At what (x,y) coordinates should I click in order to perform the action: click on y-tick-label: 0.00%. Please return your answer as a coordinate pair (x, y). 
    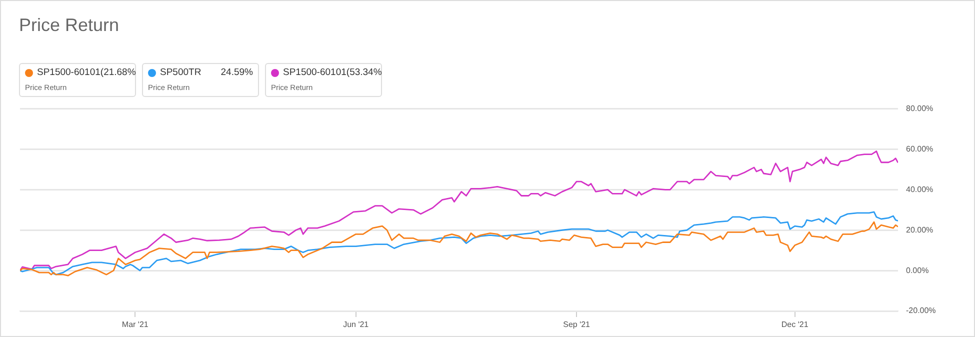
    Looking at the image, I should click on (917, 270).